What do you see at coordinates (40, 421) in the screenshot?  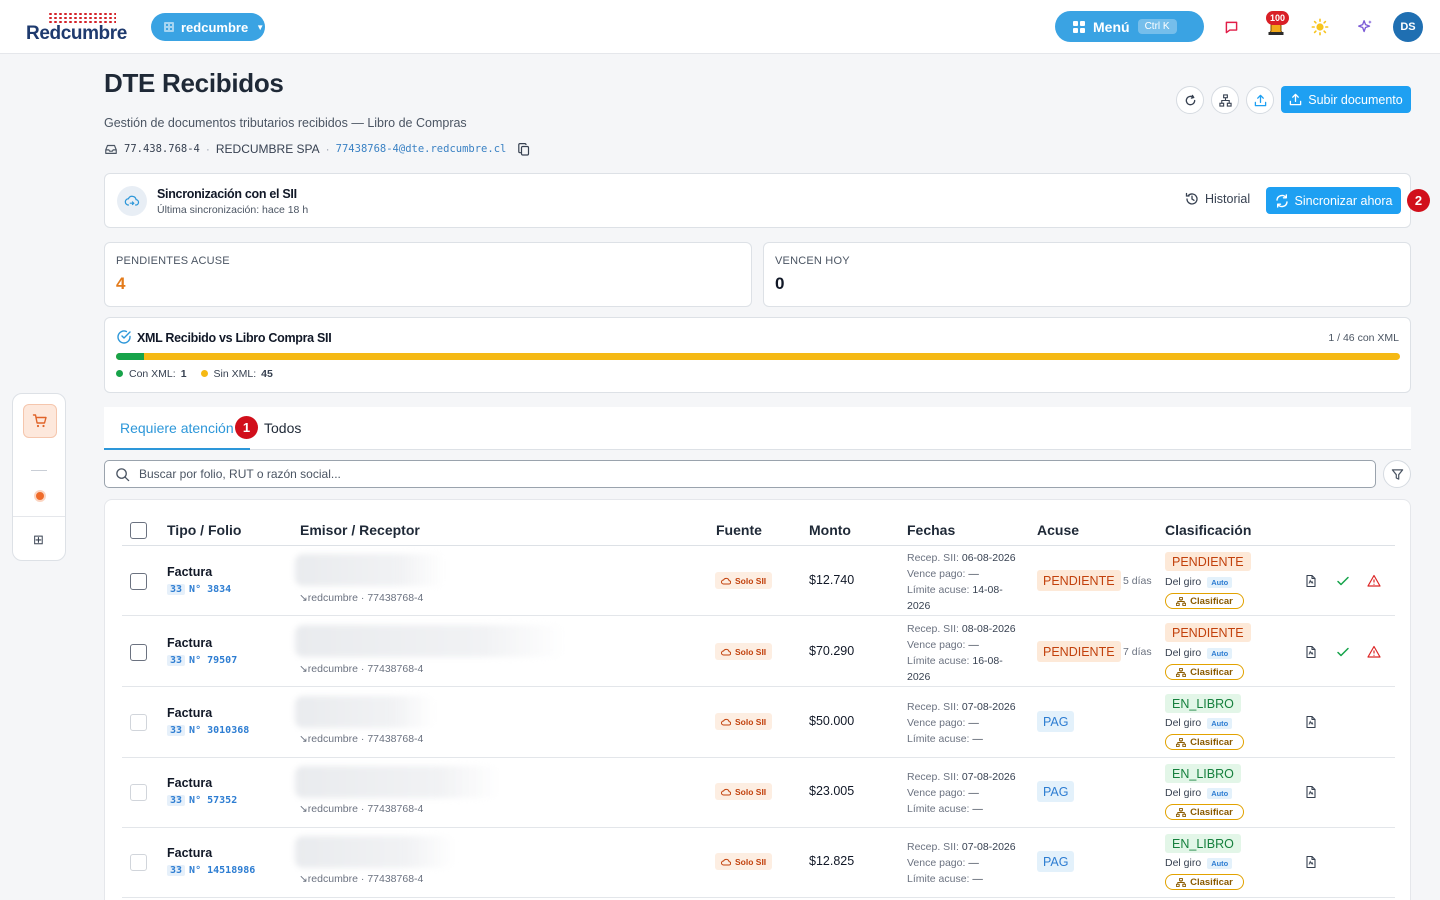 I see `cart-button` at bounding box center [40, 421].